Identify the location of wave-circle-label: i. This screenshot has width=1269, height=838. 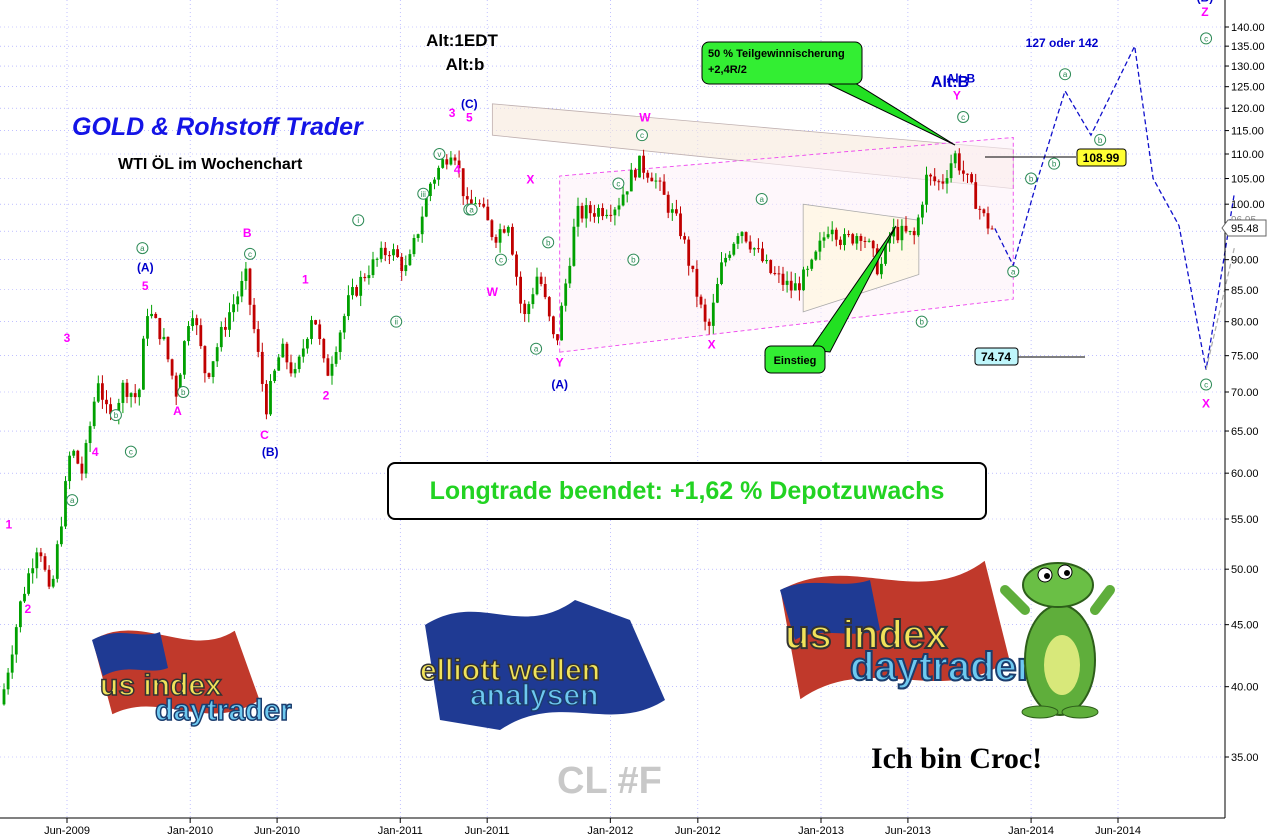
(358, 220).